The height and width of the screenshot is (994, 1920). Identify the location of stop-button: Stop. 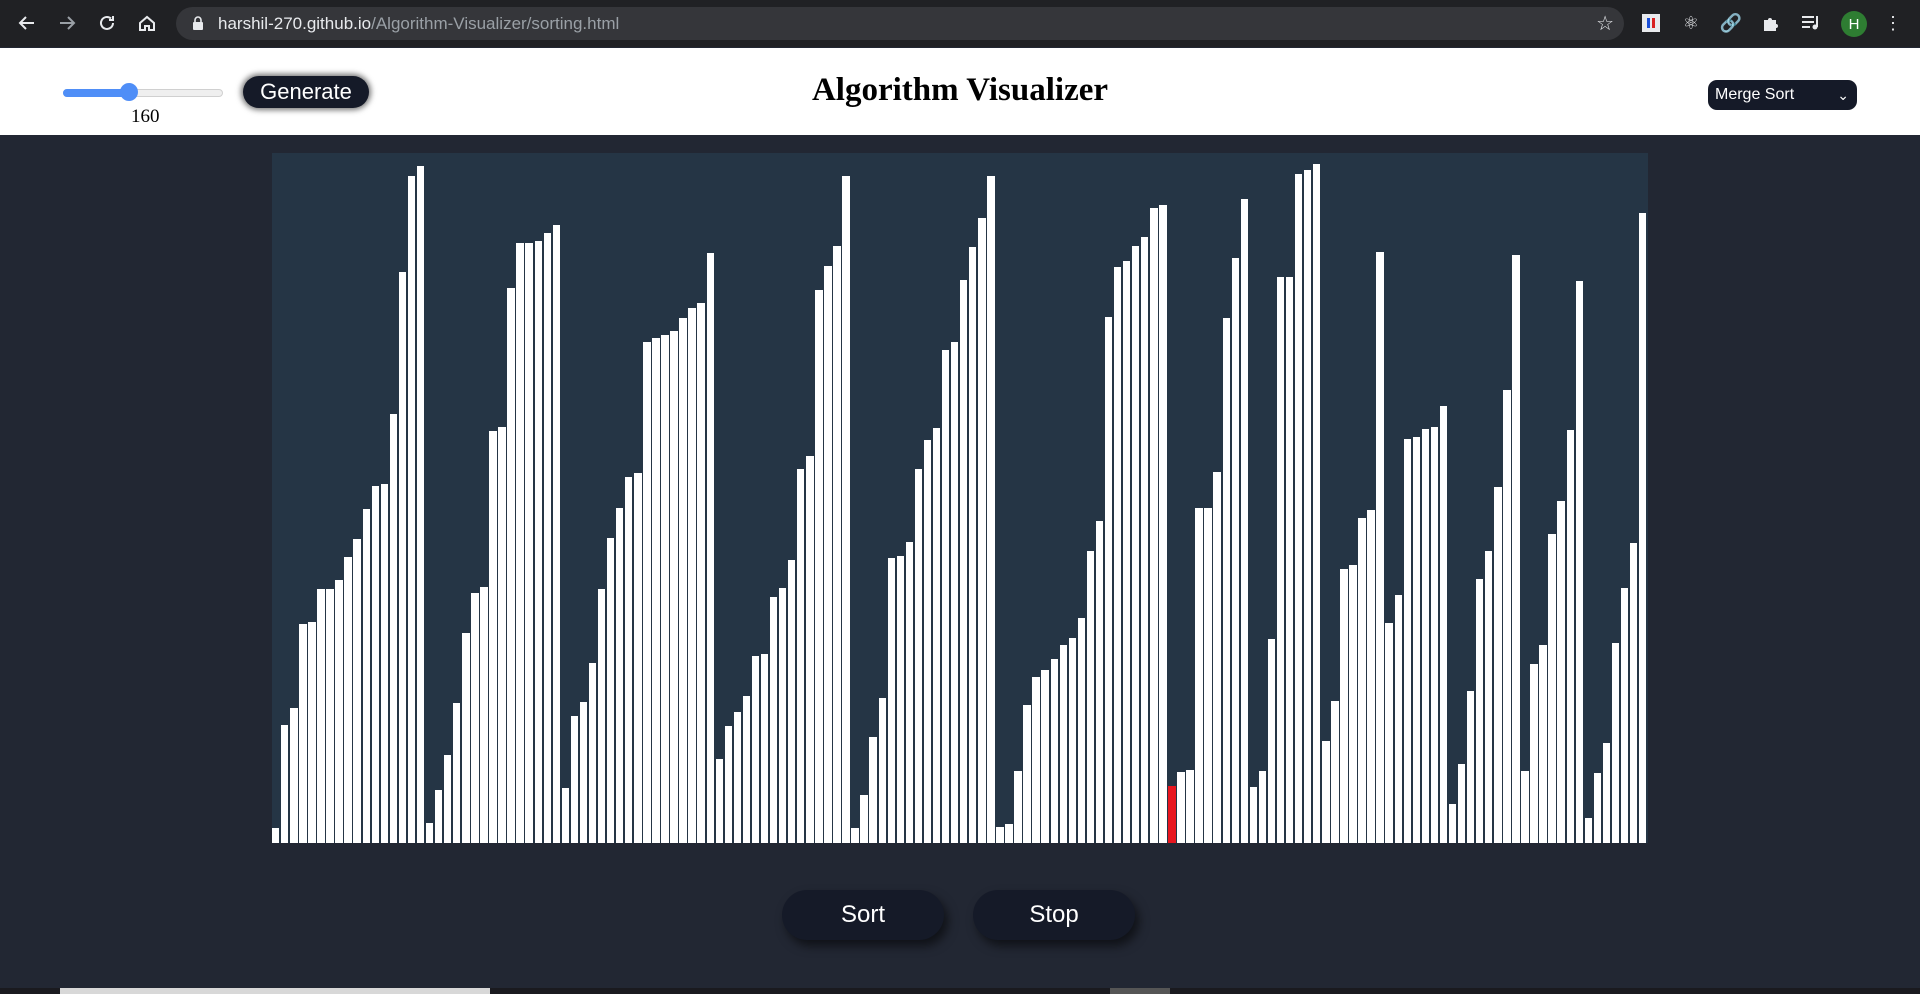
(1054, 915).